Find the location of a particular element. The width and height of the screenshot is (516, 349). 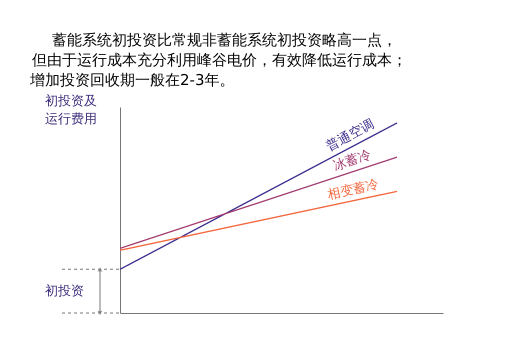

annotation: 初投资 is located at coordinates (64, 292).